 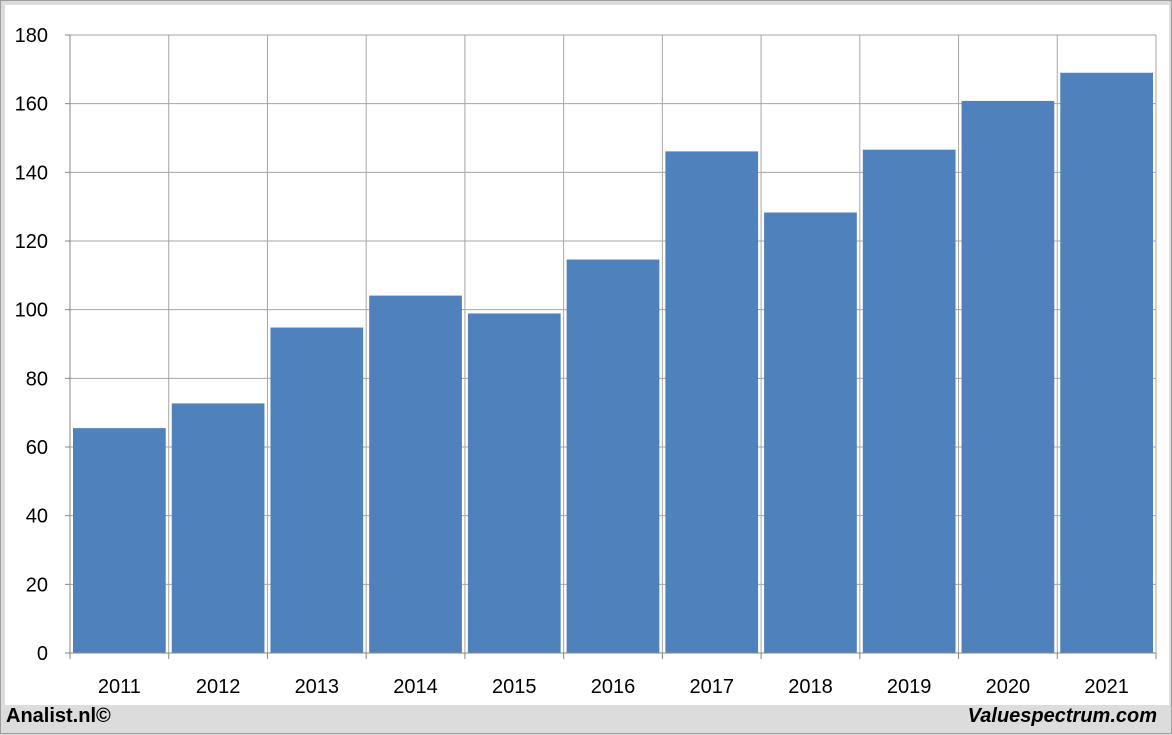 What do you see at coordinates (415, 687) in the screenshot?
I see `x-tick-label: 2014` at bounding box center [415, 687].